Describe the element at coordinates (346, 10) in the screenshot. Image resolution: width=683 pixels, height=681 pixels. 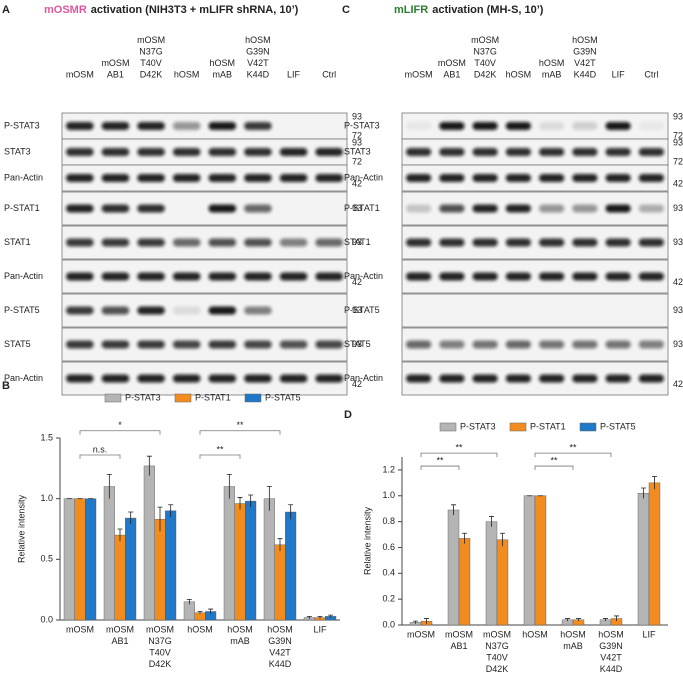
I see `panel-letter: C` at that location.